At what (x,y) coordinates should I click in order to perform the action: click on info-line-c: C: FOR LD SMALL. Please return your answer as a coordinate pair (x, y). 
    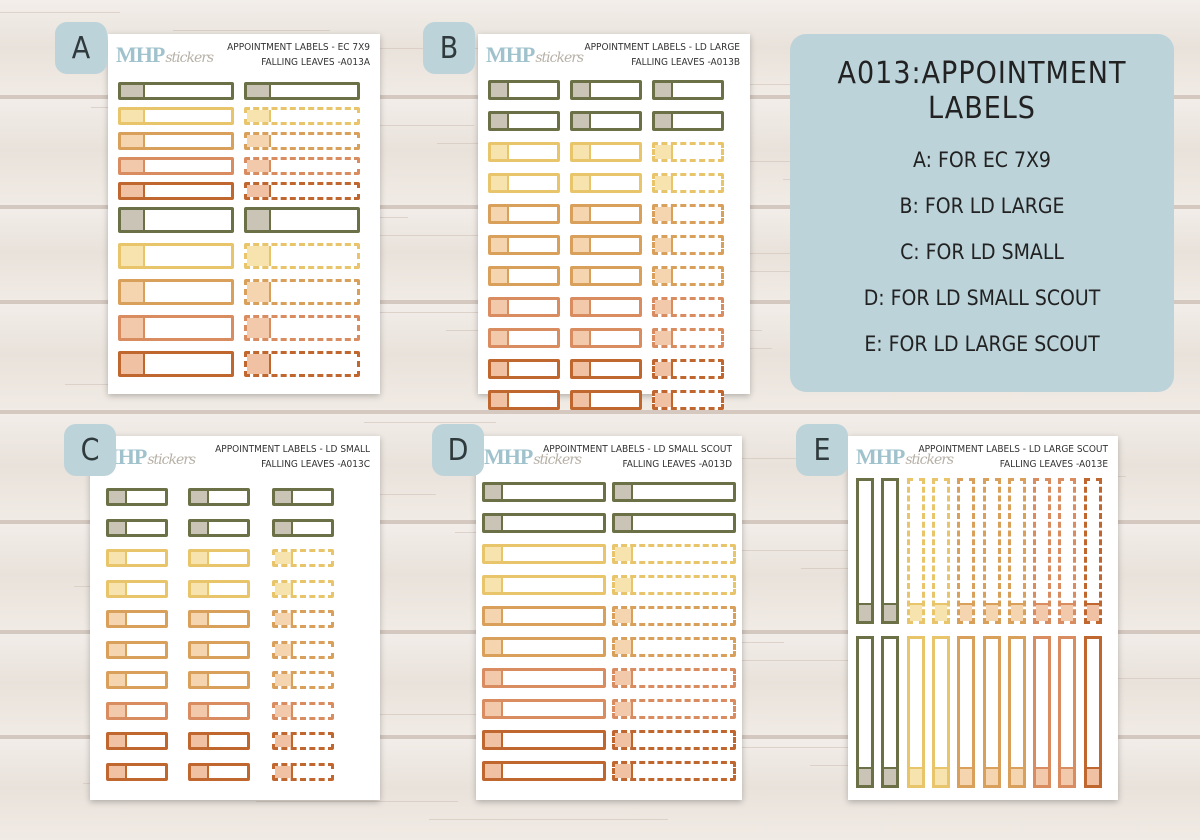
    Looking at the image, I should click on (982, 252).